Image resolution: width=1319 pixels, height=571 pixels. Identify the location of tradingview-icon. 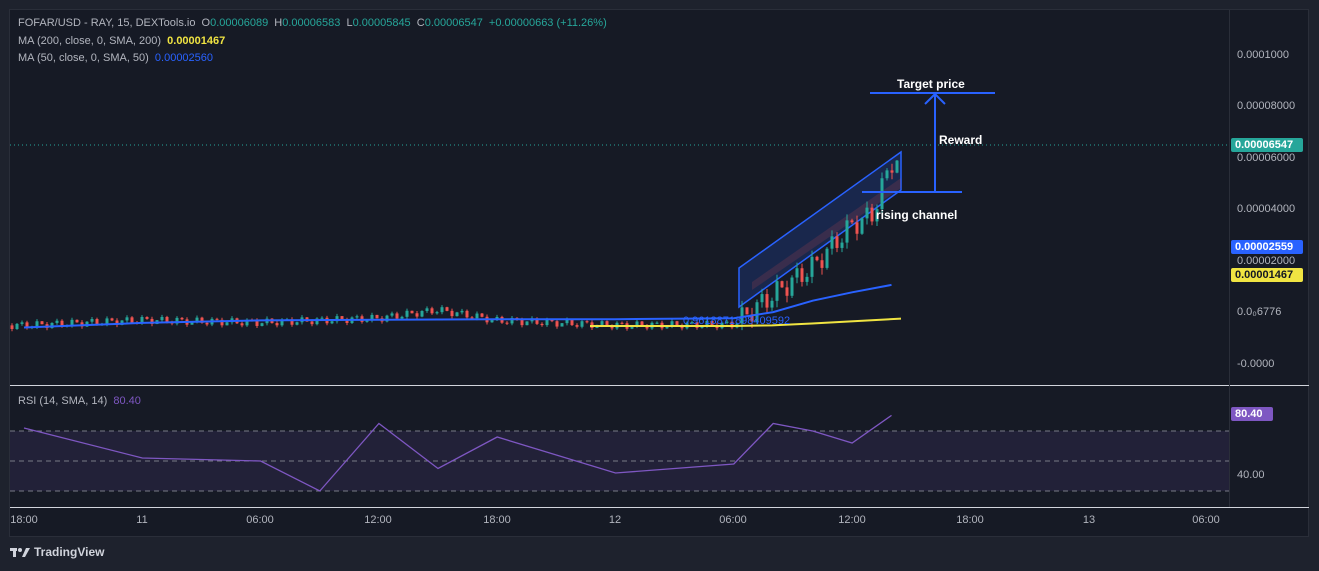
(20, 552).